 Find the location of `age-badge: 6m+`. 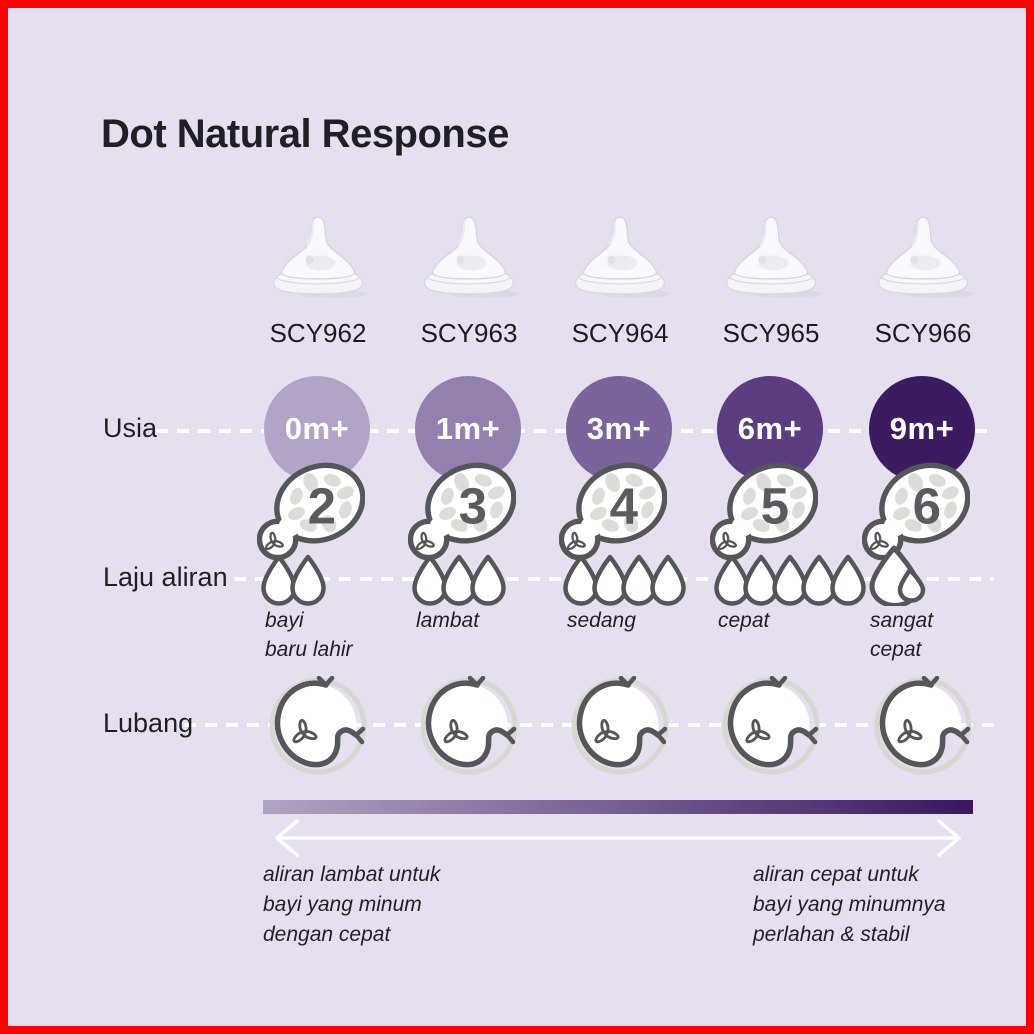

age-badge: 6m+ is located at coordinates (770, 429).